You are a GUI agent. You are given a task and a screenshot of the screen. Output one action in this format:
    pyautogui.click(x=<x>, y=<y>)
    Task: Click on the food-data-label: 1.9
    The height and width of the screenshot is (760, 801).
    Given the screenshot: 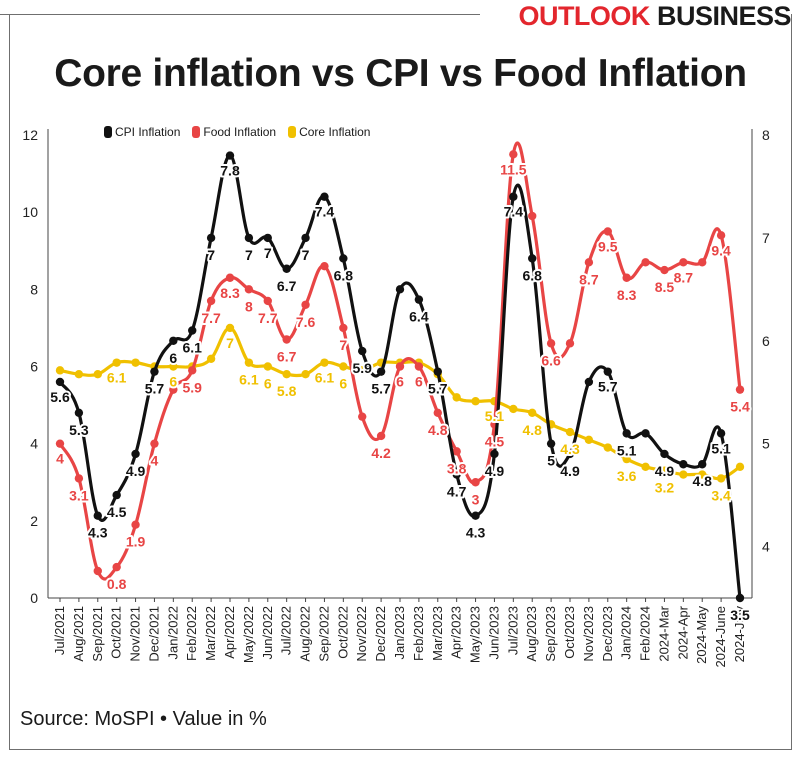 What is the action you would take?
    pyautogui.click(x=136, y=542)
    